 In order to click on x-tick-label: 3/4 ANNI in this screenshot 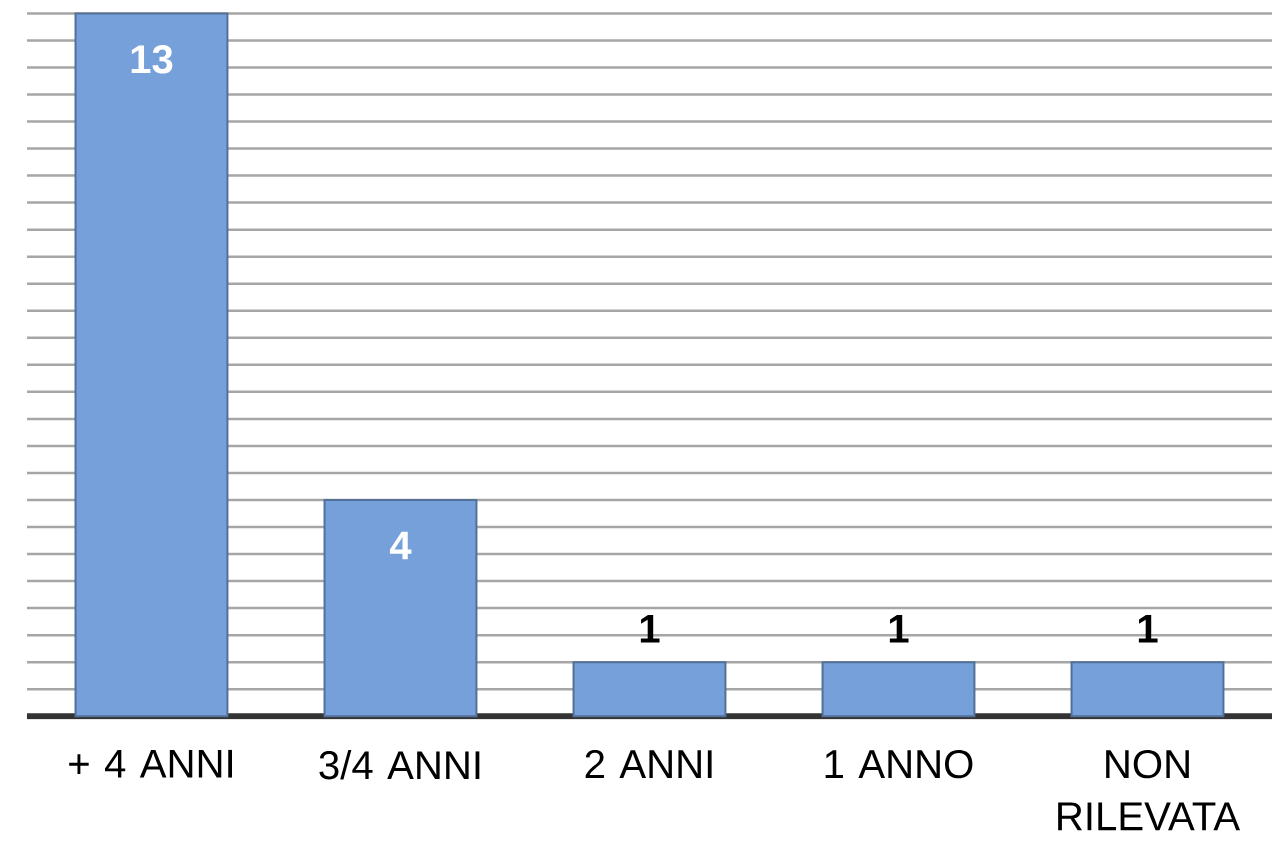, I will do `click(399, 765)`.